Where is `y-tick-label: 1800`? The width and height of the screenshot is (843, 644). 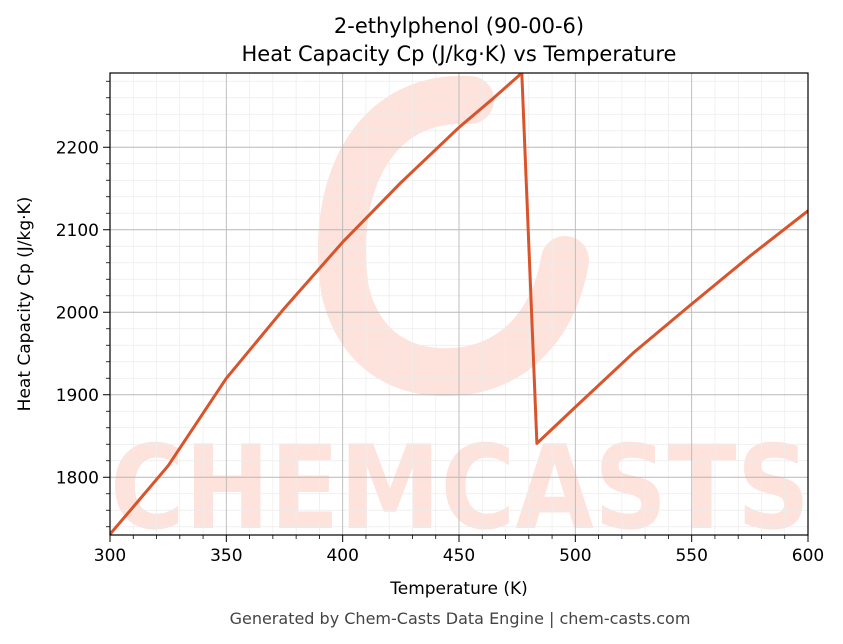 y-tick-label: 1800 is located at coordinates (77, 478).